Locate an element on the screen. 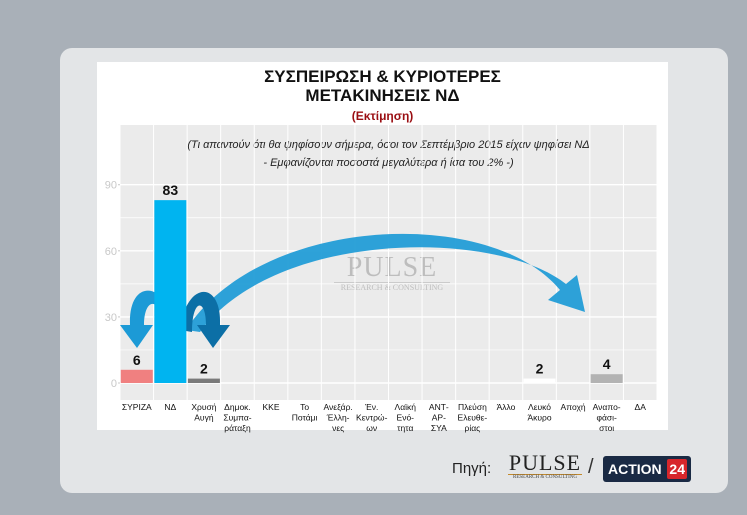 This screenshot has width=747, height=515. pulse-logo: PULSE RESEARCH & CONSULTING is located at coordinates (545, 468).